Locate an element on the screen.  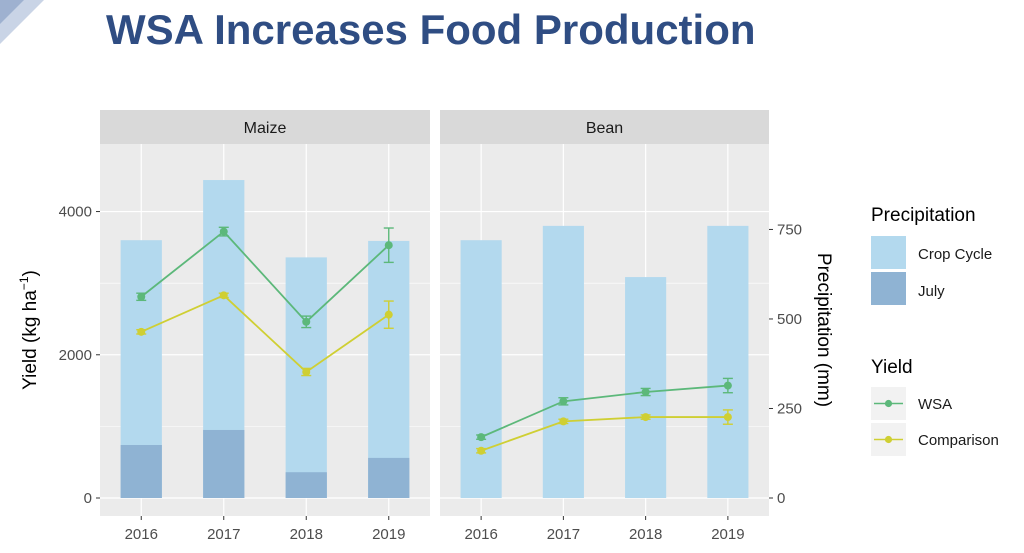
y-left-tick-label-2000: 2000 is located at coordinates (75, 355).